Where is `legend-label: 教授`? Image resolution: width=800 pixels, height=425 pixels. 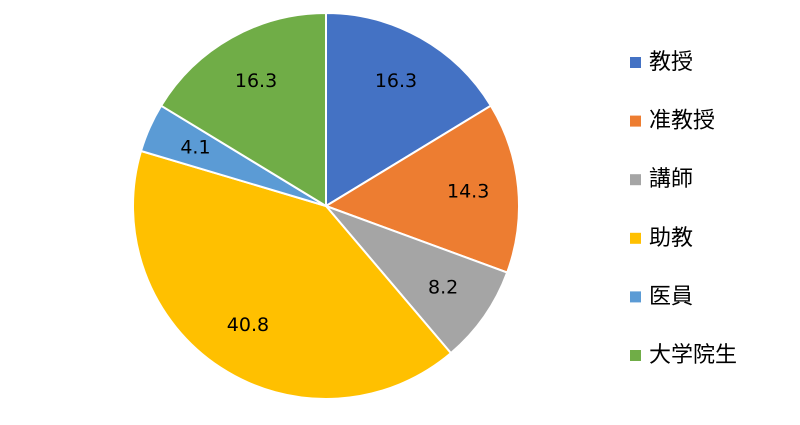 legend-label: 教授 is located at coordinates (671, 62).